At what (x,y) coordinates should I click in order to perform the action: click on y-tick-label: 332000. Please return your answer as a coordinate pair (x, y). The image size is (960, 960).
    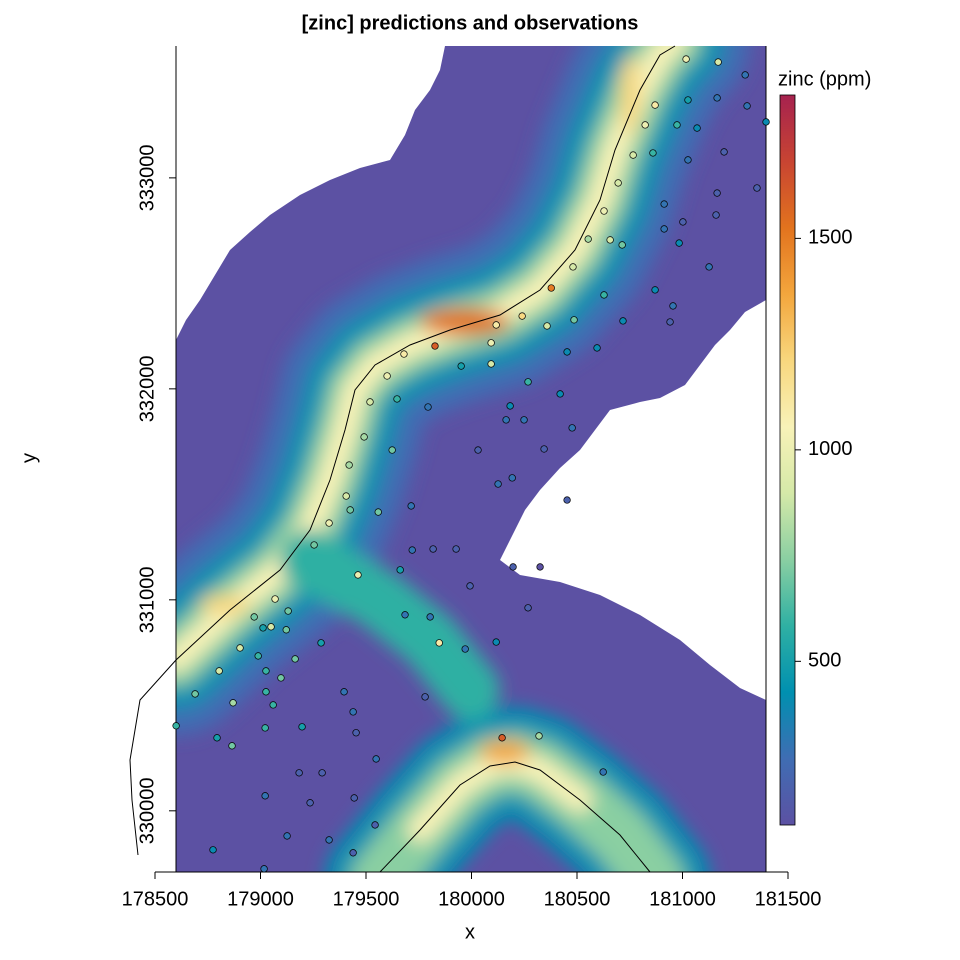
    Looking at the image, I should click on (147, 388).